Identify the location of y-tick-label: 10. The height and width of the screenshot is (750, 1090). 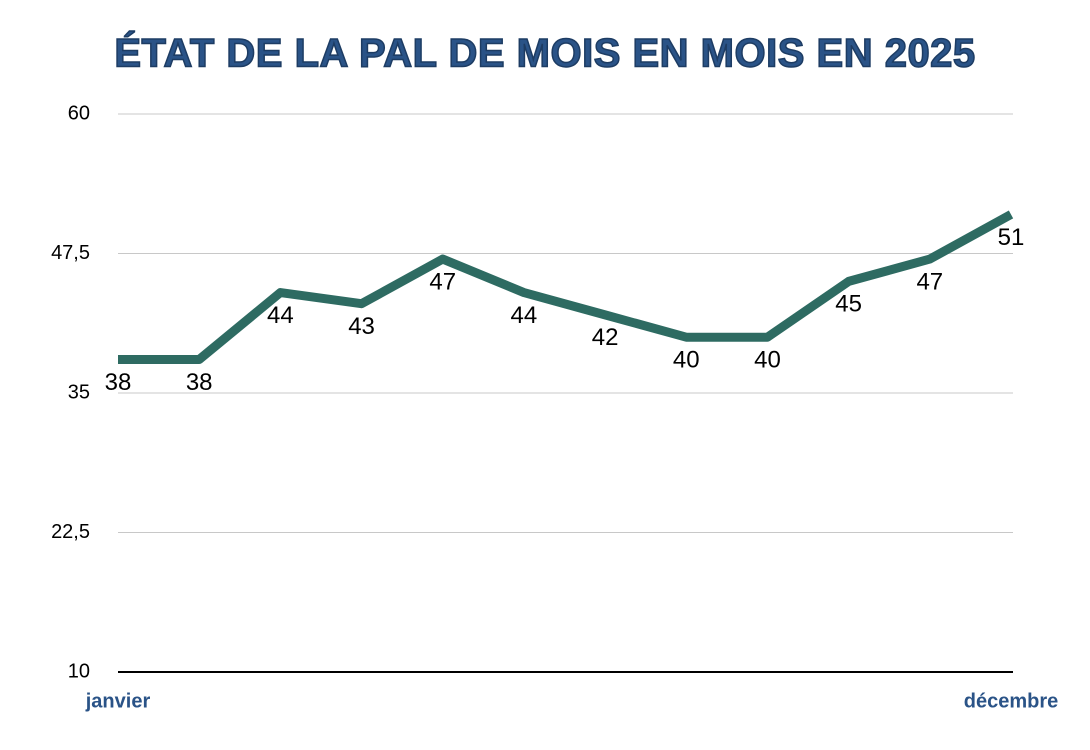
(79, 671).